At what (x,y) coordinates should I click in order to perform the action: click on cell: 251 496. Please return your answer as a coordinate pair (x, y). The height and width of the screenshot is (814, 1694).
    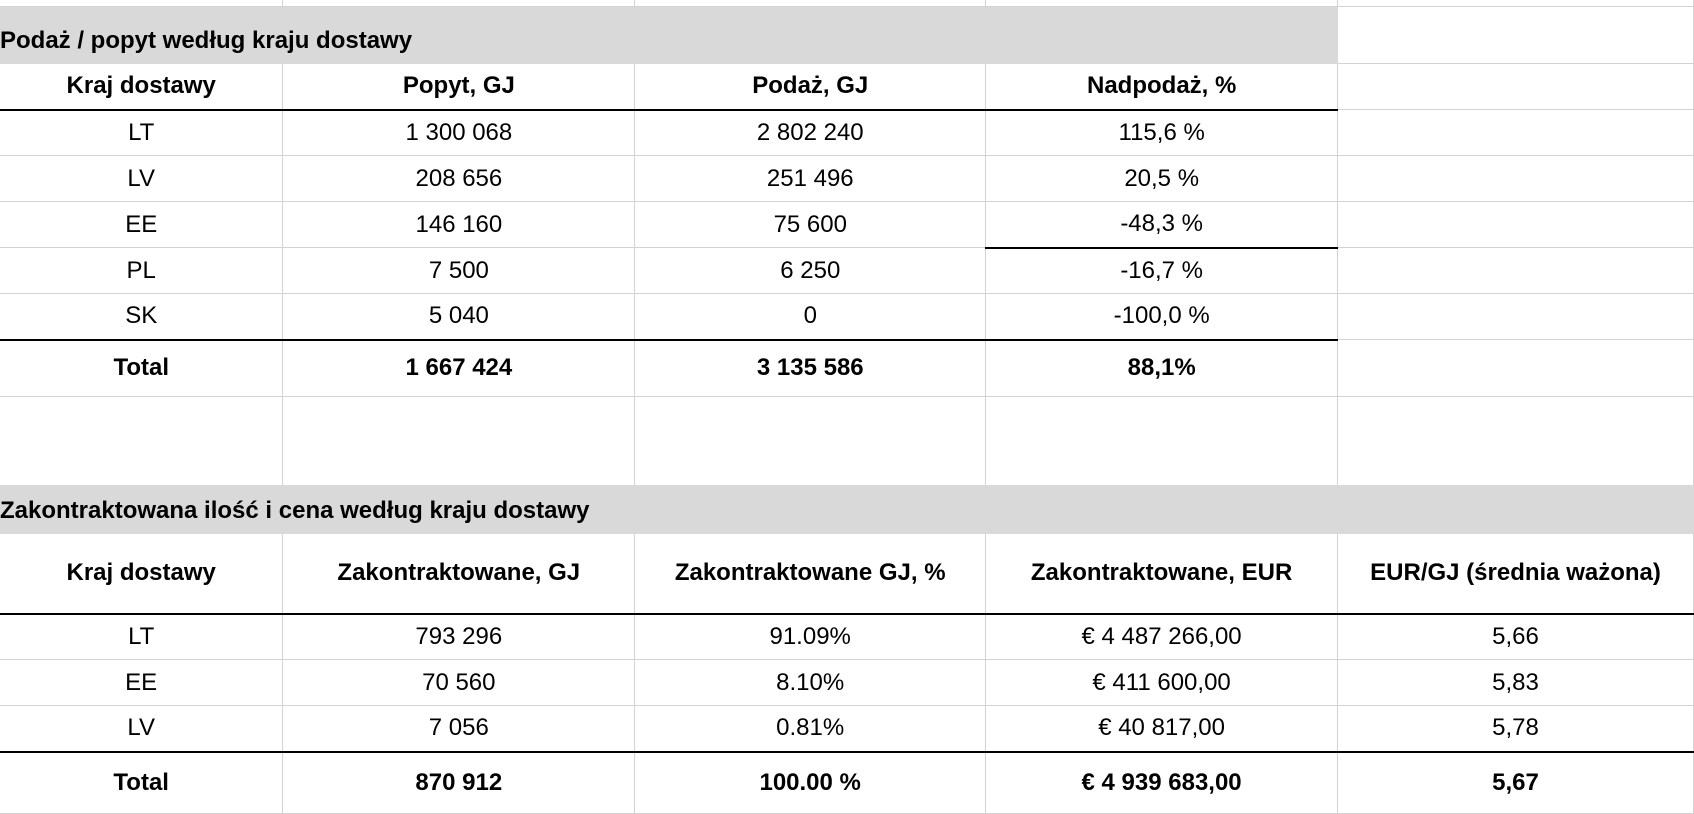
    Looking at the image, I should click on (810, 178).